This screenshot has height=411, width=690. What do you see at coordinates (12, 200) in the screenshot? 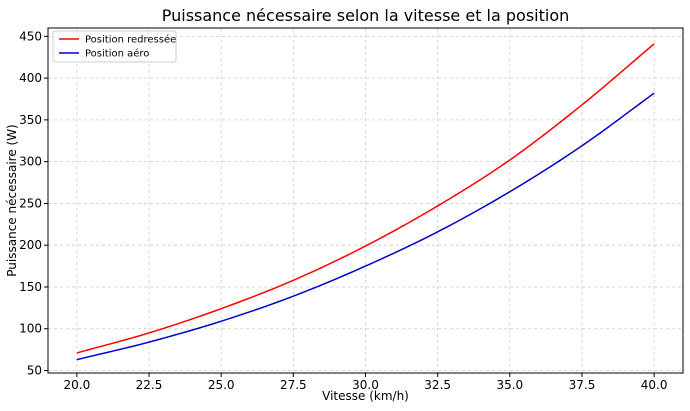
I see `y-axis-label: Puissance nécessaire (W)` at bounding box center [12, 200].